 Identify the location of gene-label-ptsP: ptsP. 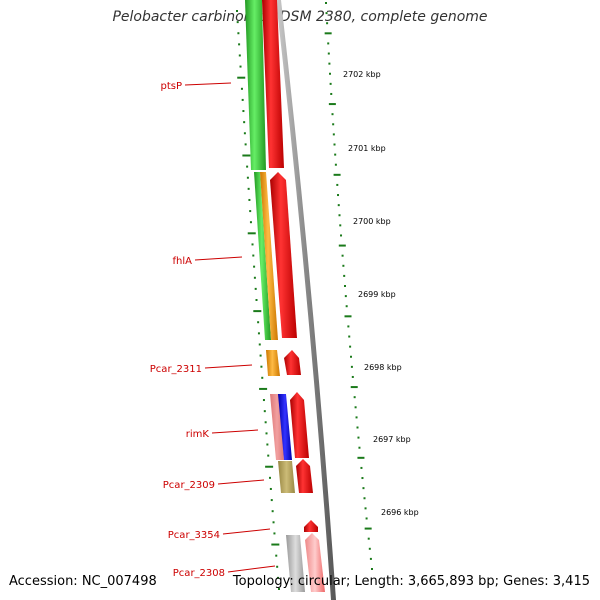
(171, 86).